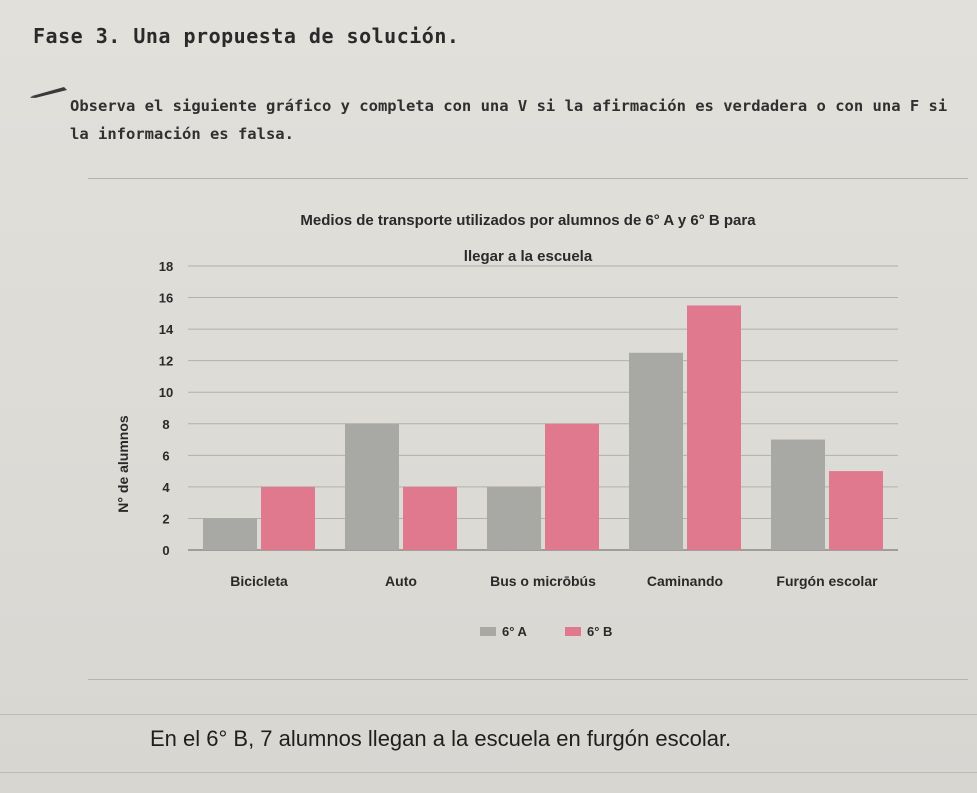  What do you see at coordinates (259, 581) in the screenshot?
I see `x-tick-label: Bicicleta` at bounding box center [259, 581].